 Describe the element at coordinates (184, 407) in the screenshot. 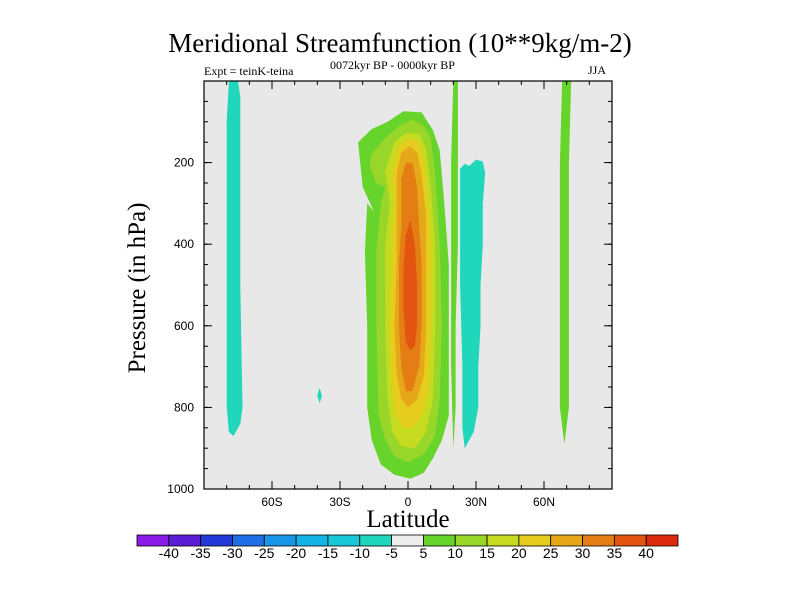

I see `y-tick-label: 800` at that location.